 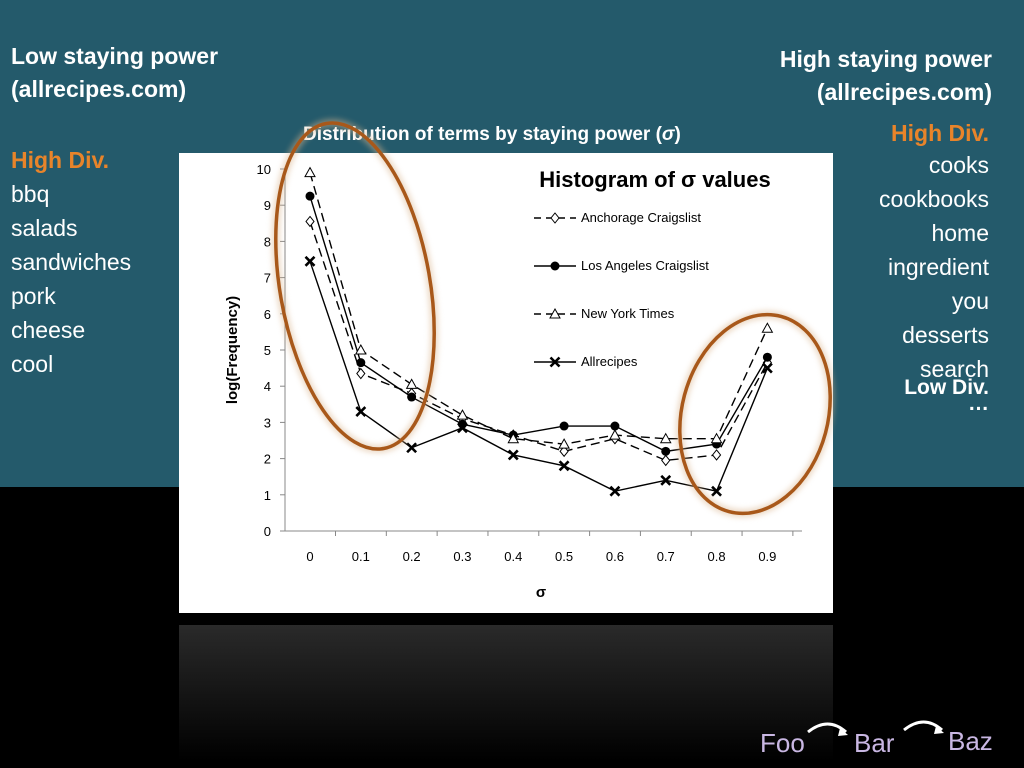 What do you see at coordinates (564, 556) in the screenshot?
I see `x-tick-label: 0.5` at bounding box center [564, 556].